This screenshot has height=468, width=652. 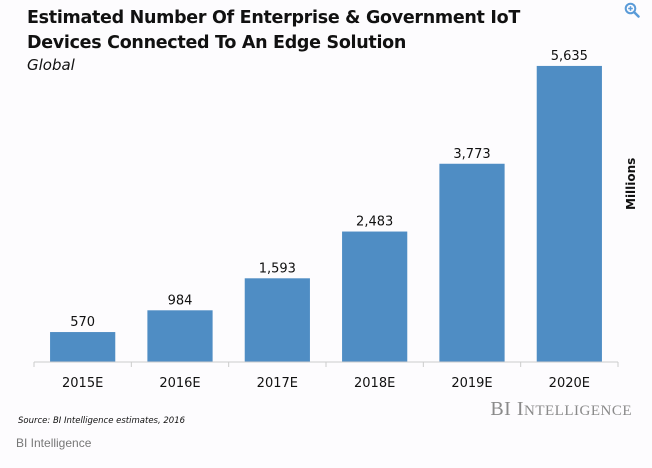 I want to click on x-tick-label-2016E: 2016E, so click(x=179, y=383).